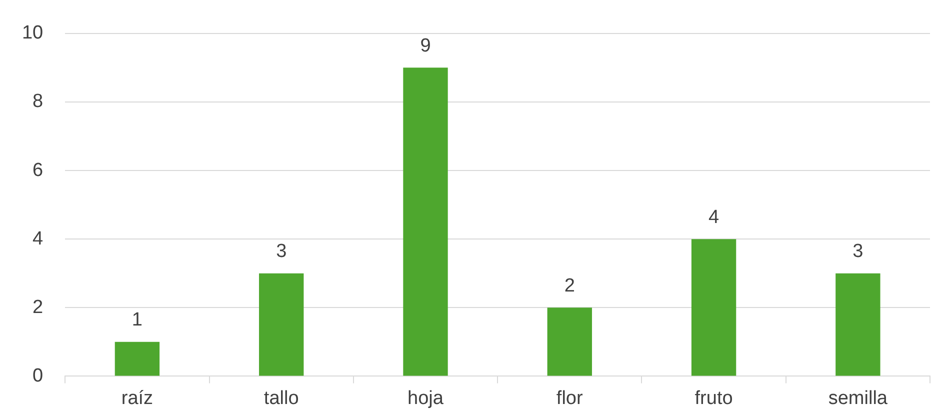 The width and height of the screenshot is (932, 414). I want to click on x-tick-label: semilla, so click(858, 398).